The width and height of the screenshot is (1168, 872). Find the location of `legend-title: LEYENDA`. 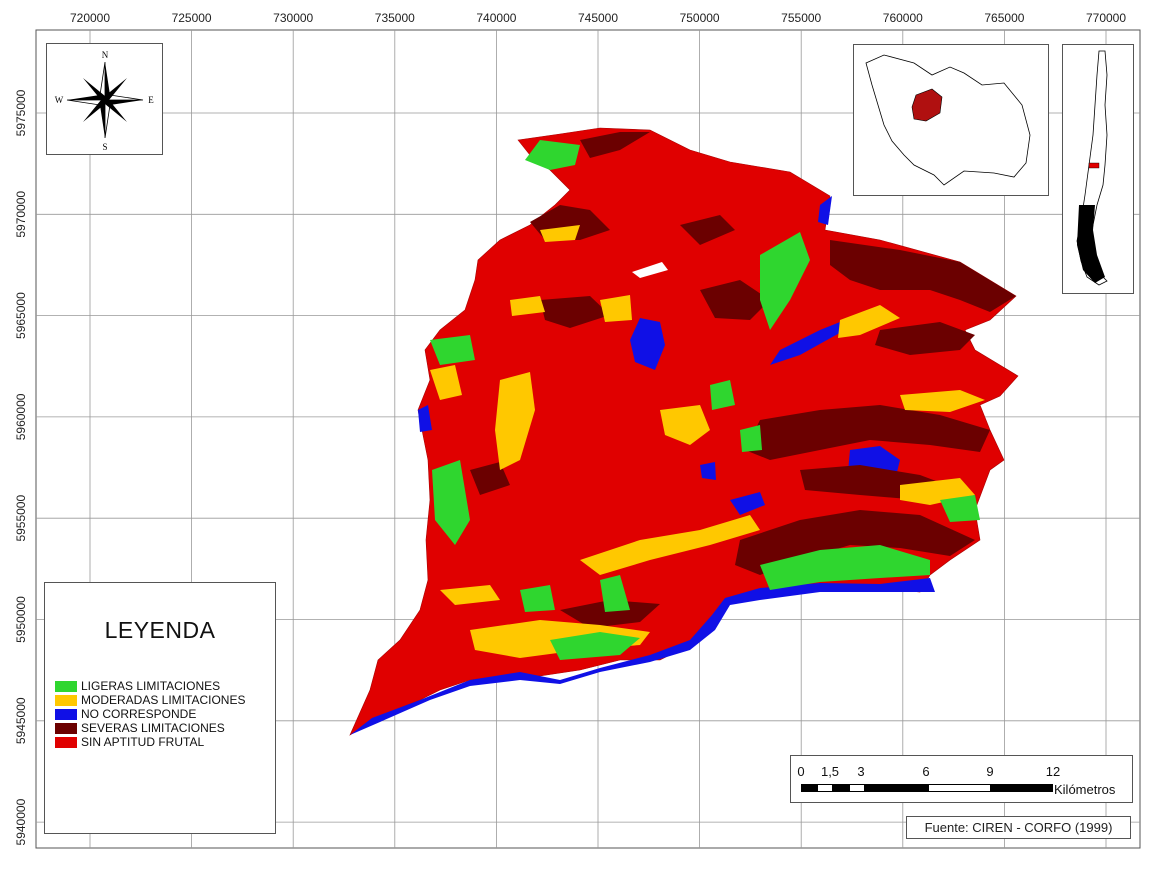

legend-title: LEYENDA is located at coordinates (160, 630).